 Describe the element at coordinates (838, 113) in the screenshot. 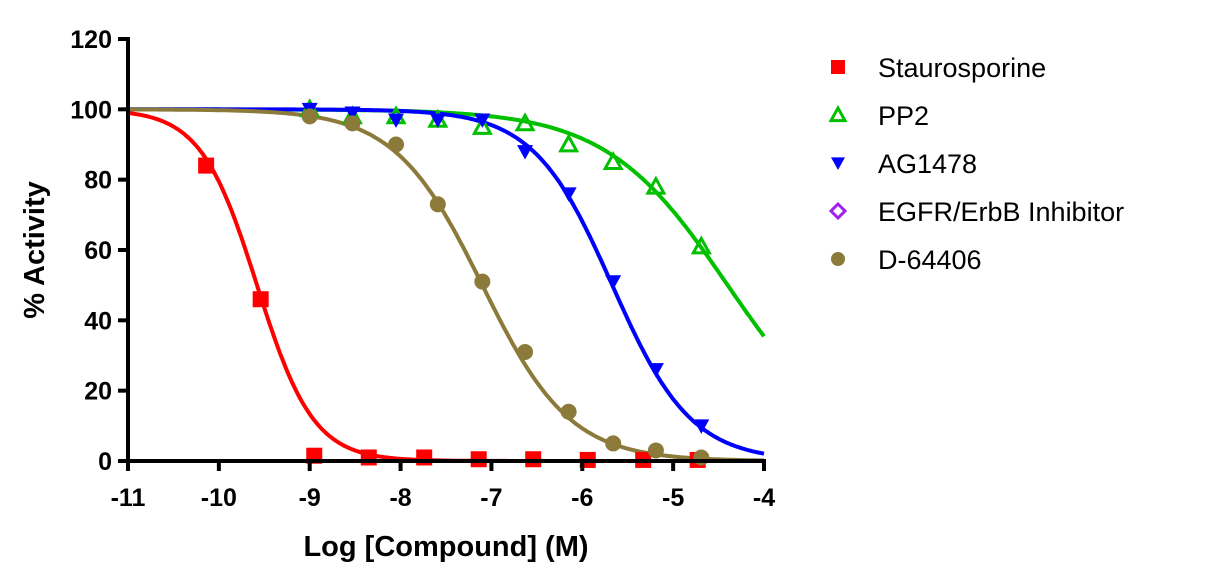

I see `legend-marker-pp2` at that location.